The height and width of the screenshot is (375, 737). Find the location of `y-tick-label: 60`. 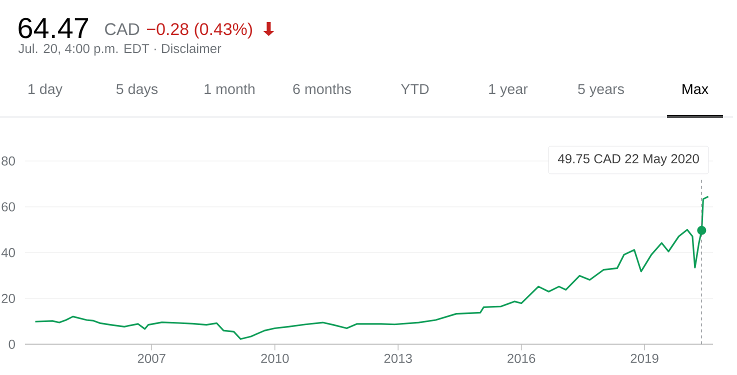

y-tick-label: 60 is located at coordinates (8, 207).